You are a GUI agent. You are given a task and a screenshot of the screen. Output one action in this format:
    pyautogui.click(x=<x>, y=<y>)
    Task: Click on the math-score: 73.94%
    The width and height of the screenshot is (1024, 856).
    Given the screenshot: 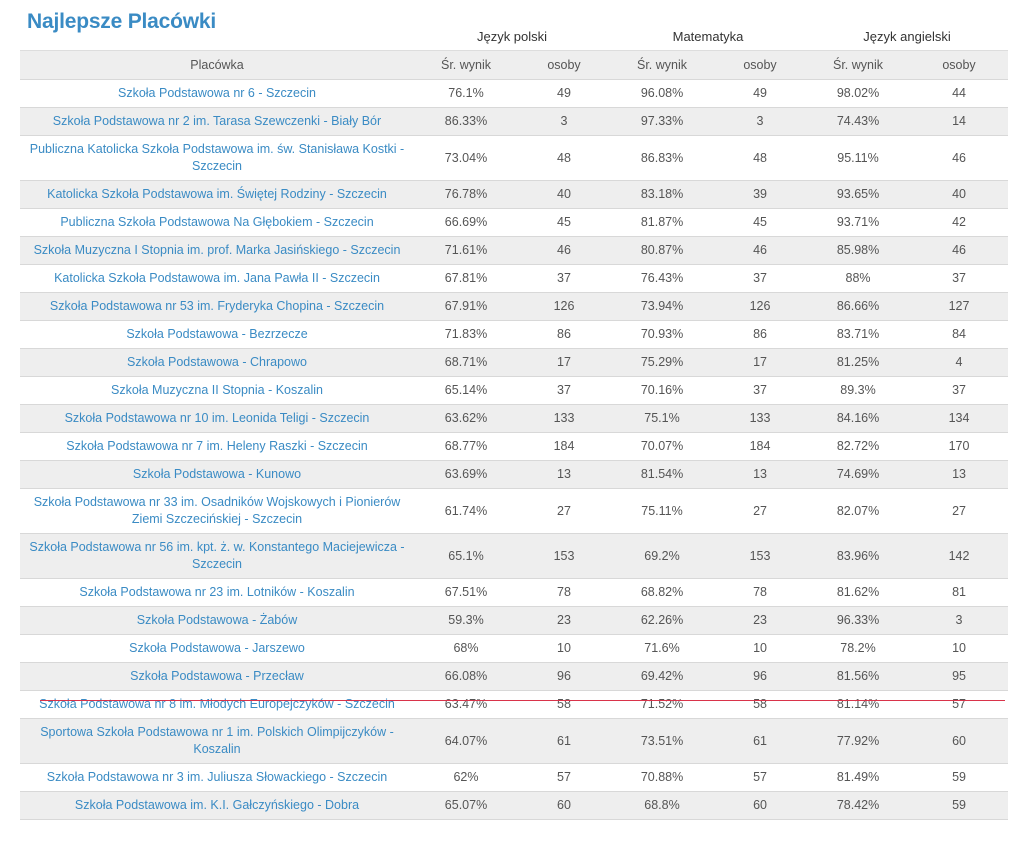 What is the action you would take?
    pyautogui.click(x=662, y=306)
    